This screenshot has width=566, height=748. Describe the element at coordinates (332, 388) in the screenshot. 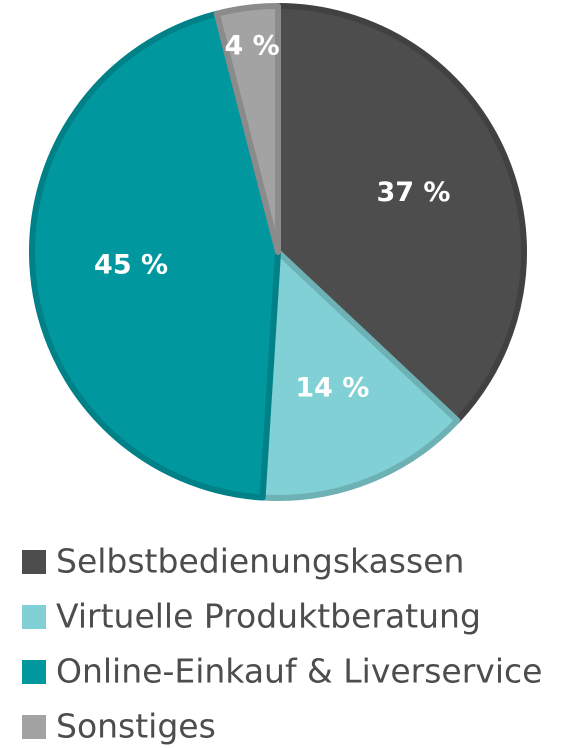

I see `value-label: 14 %` at that location.